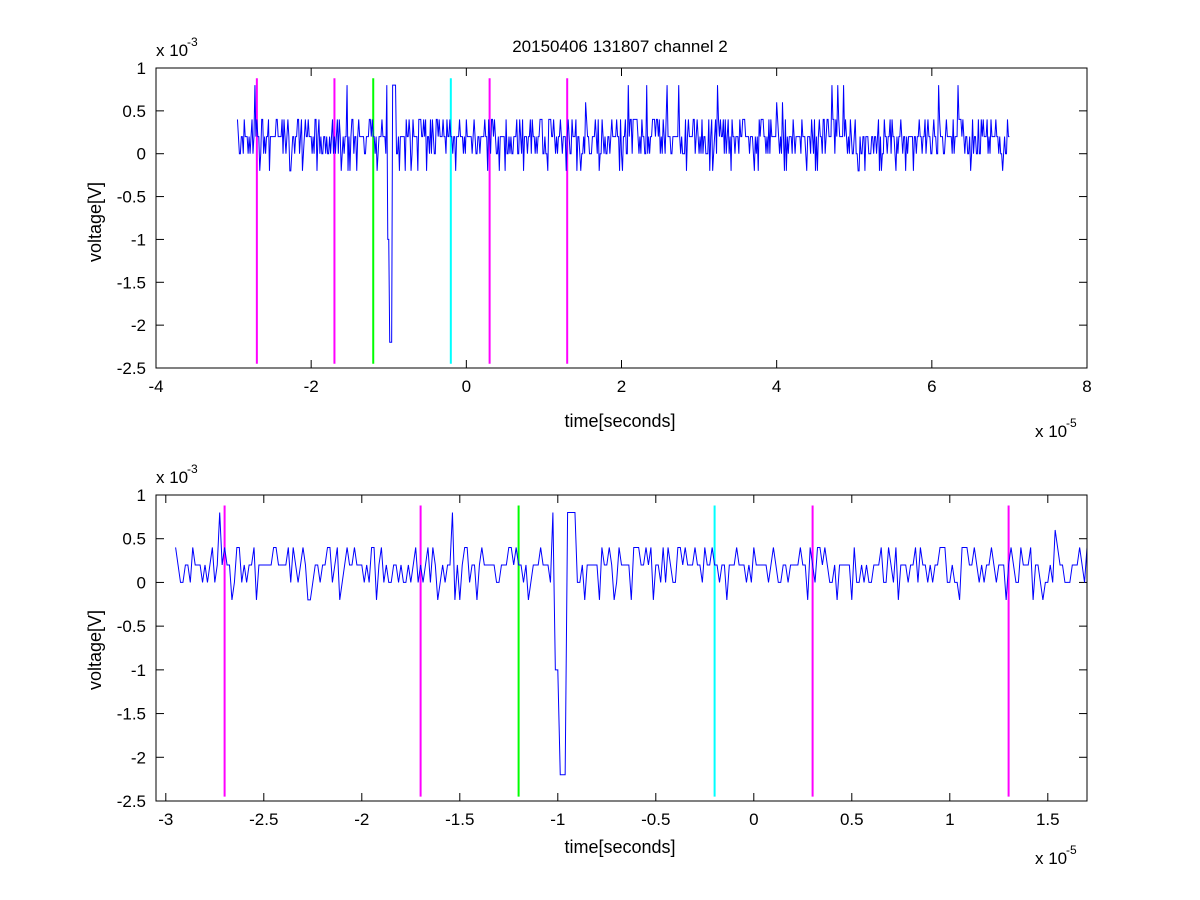  What do you see at coordinates (1086, 386) in the screenshot?
I see `x-tick-label: 8` at bounding box center [1086, 386].